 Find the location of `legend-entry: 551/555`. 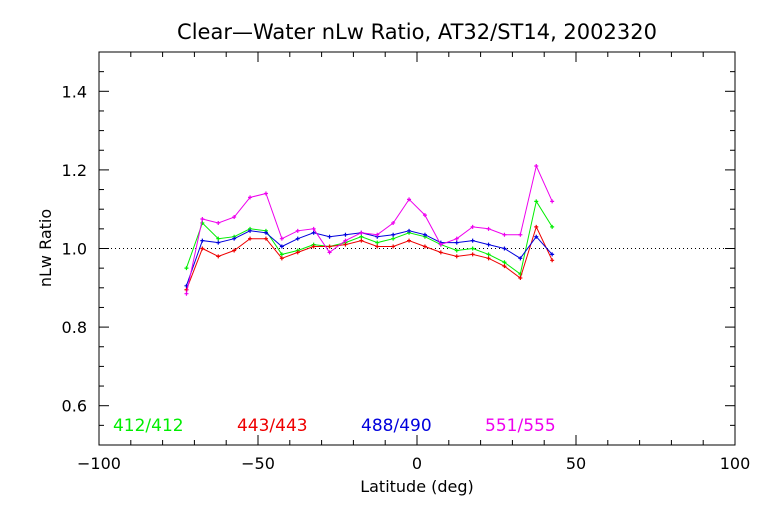

legend-entry: 551/555 is located at coordinates (520, 426).